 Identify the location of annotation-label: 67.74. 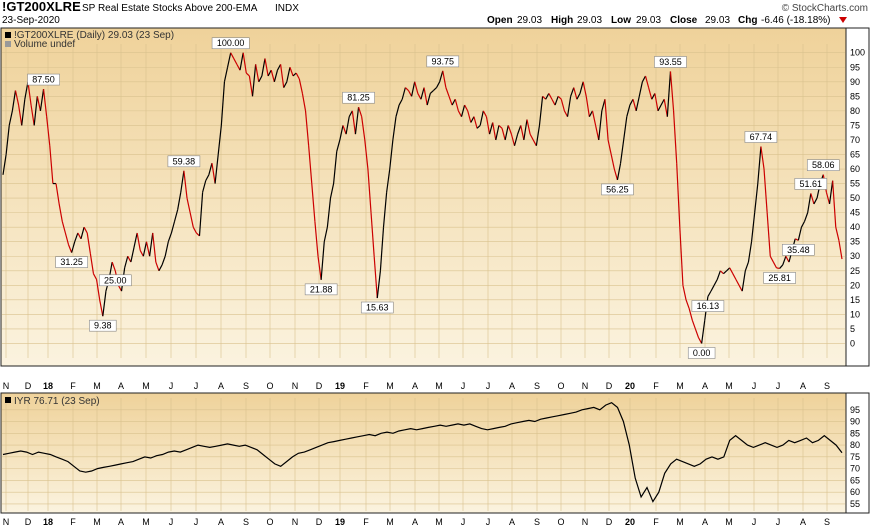
(761, 137).